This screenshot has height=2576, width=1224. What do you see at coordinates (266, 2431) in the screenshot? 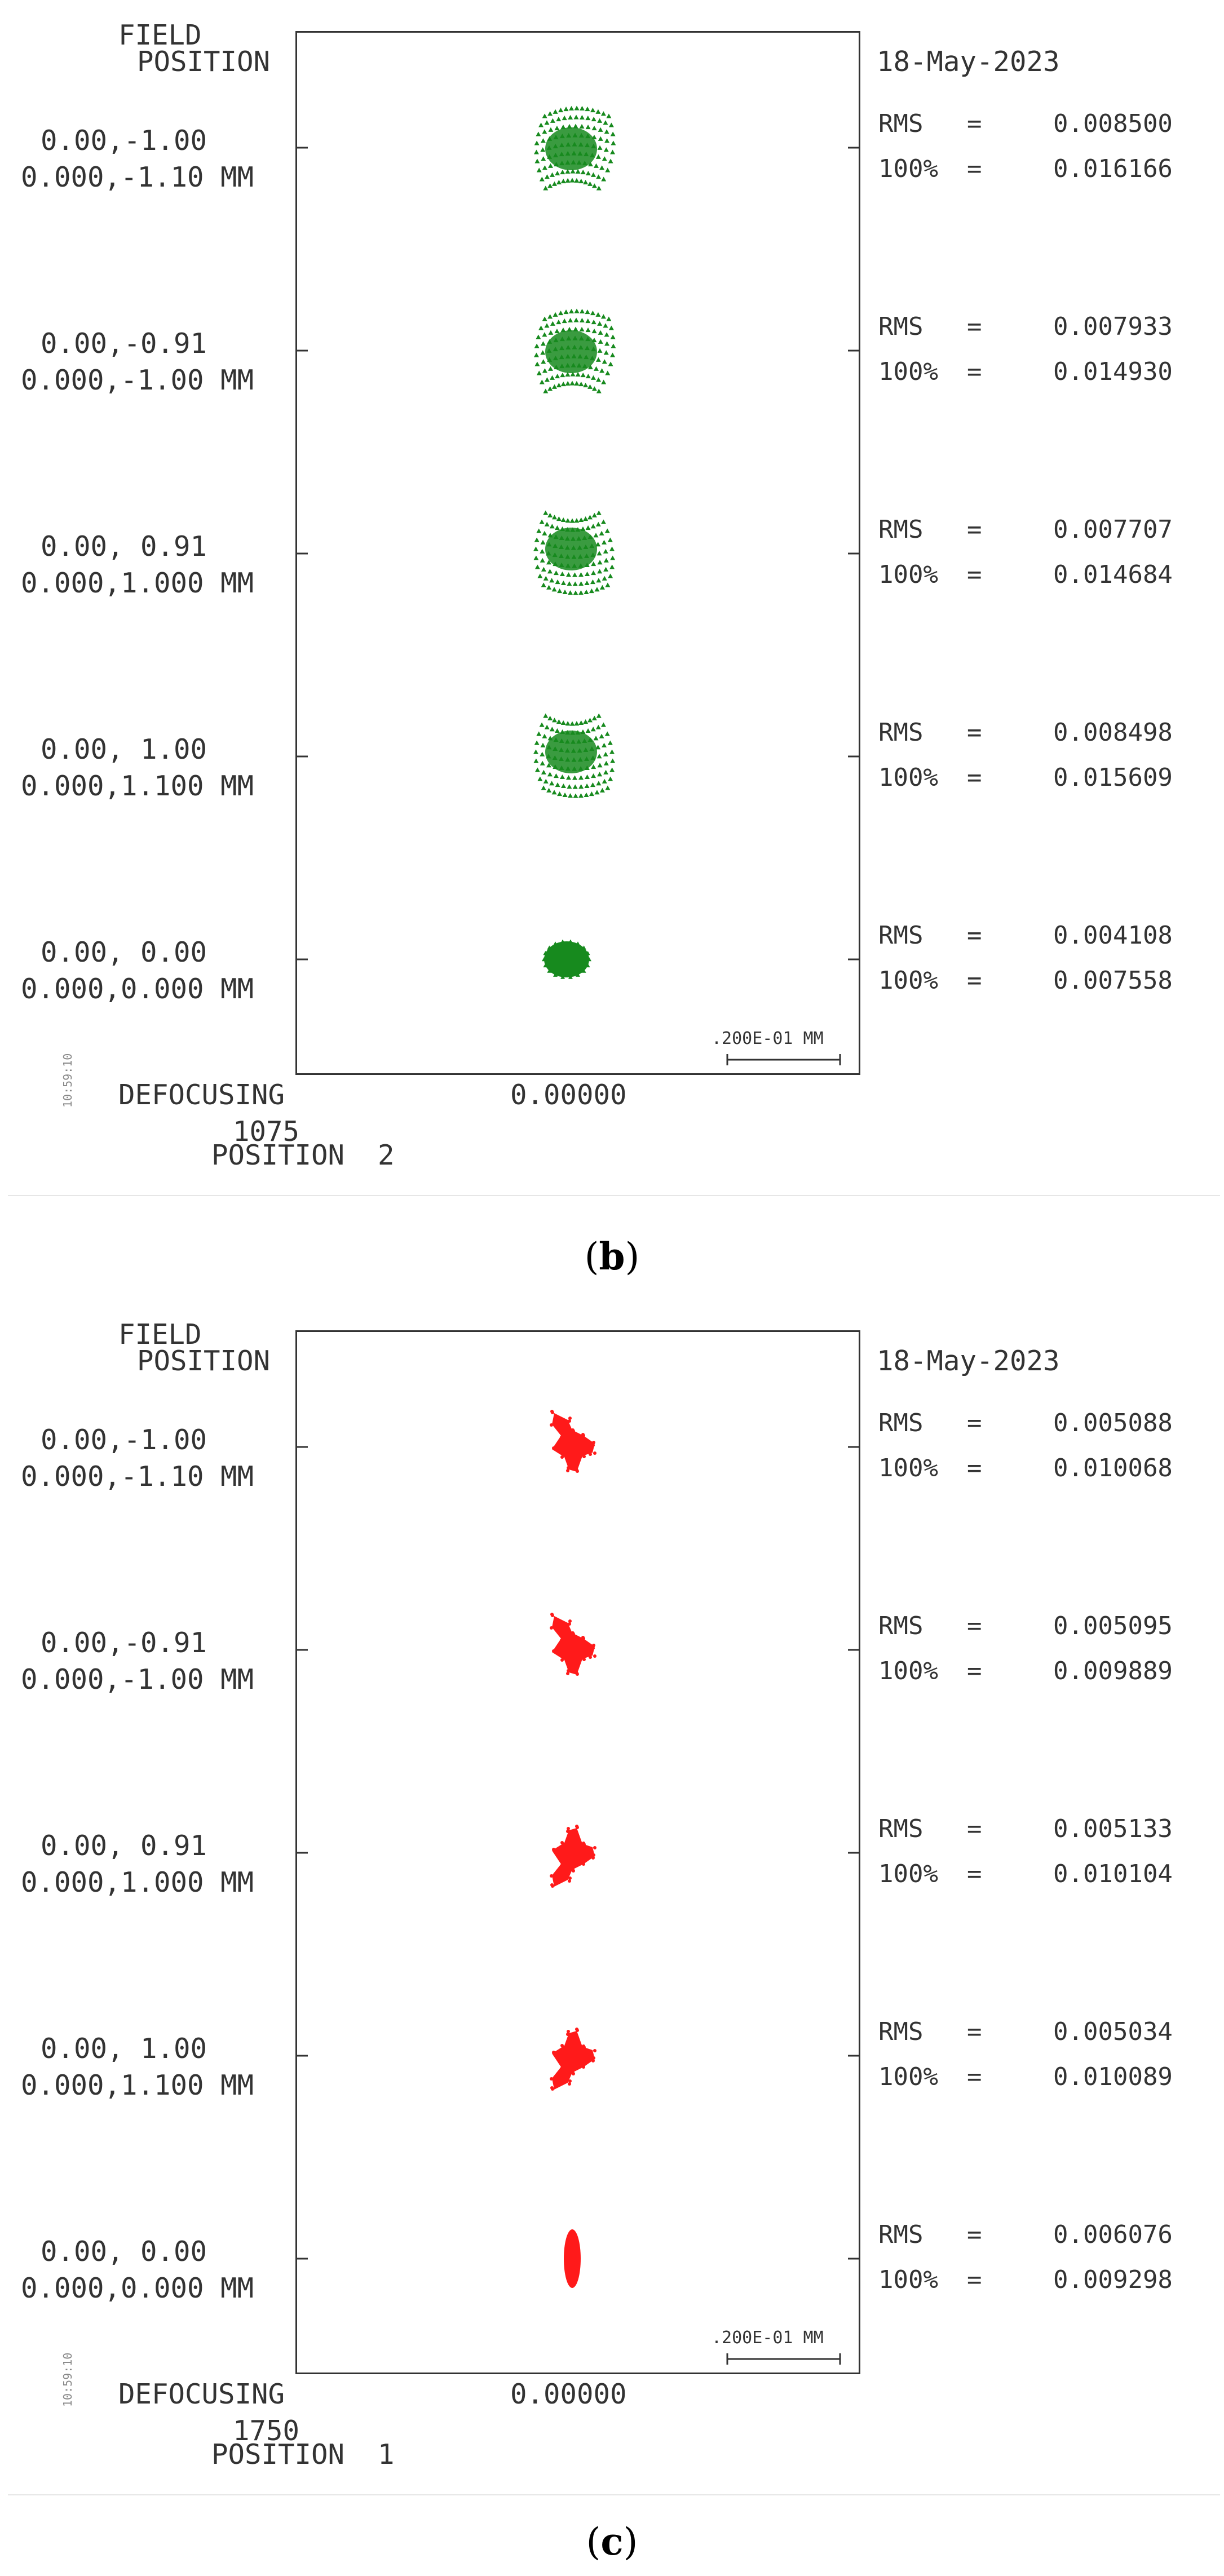
I see `defocus-number: 1750` at bounding box center [266, 2431].